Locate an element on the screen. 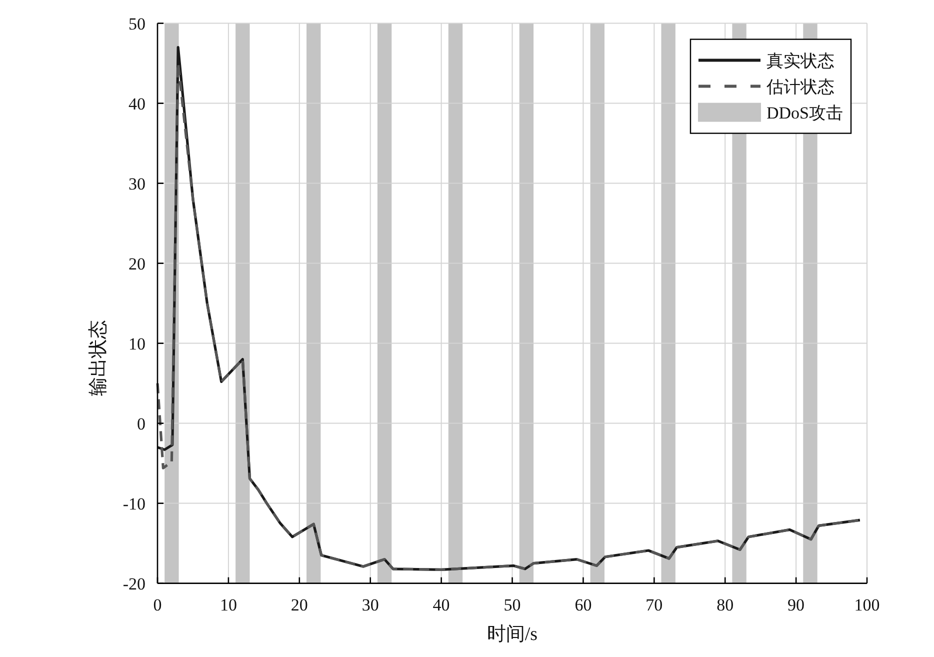 This screenshot has width=934, height=657. x-tick-label: 80 is located at coordinates (725, 604).